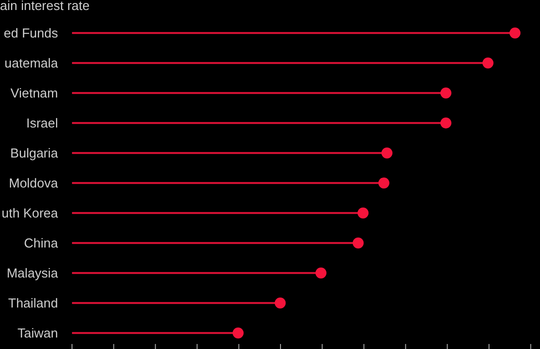 The image size is (540, 349). What do you see at coordinates (45, 6) in the screenshot?
I see `chart-title: ain interest rate` at bounding box center [45, 6].